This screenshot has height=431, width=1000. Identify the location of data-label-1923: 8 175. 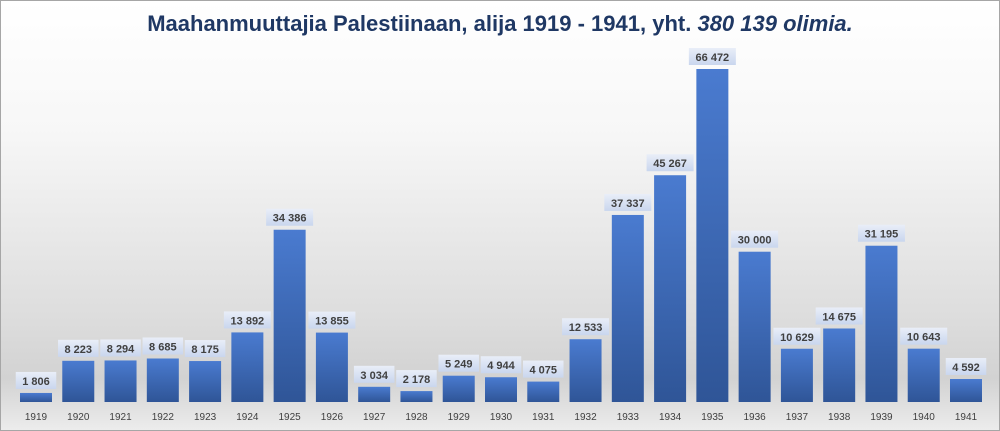
(205, 350).